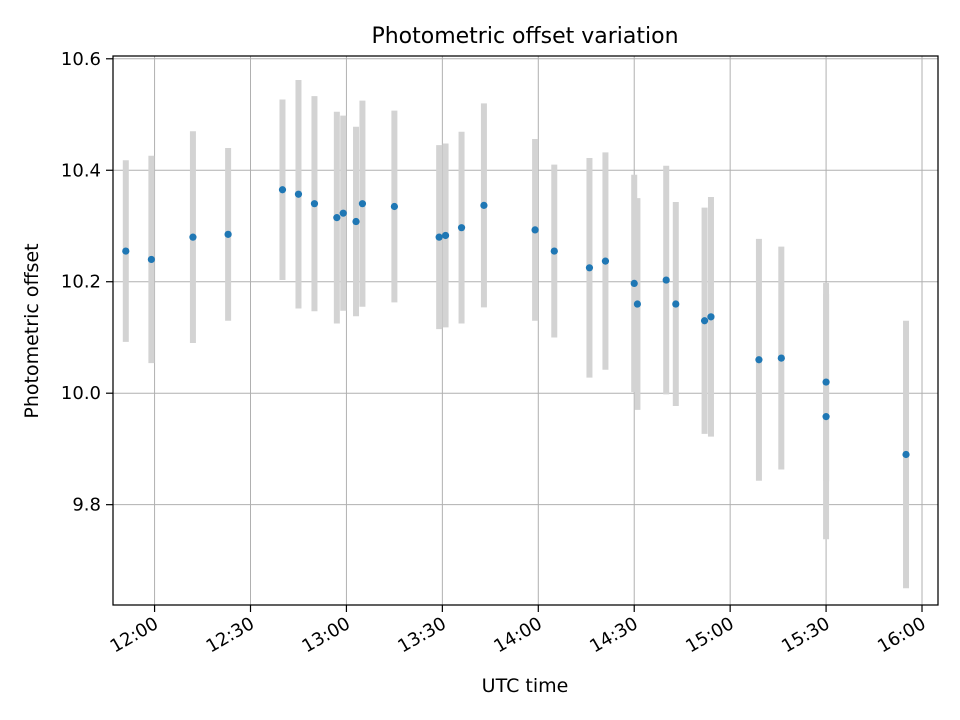  I want to click on y-axis-label: Photometric offset, so click(32, 330).